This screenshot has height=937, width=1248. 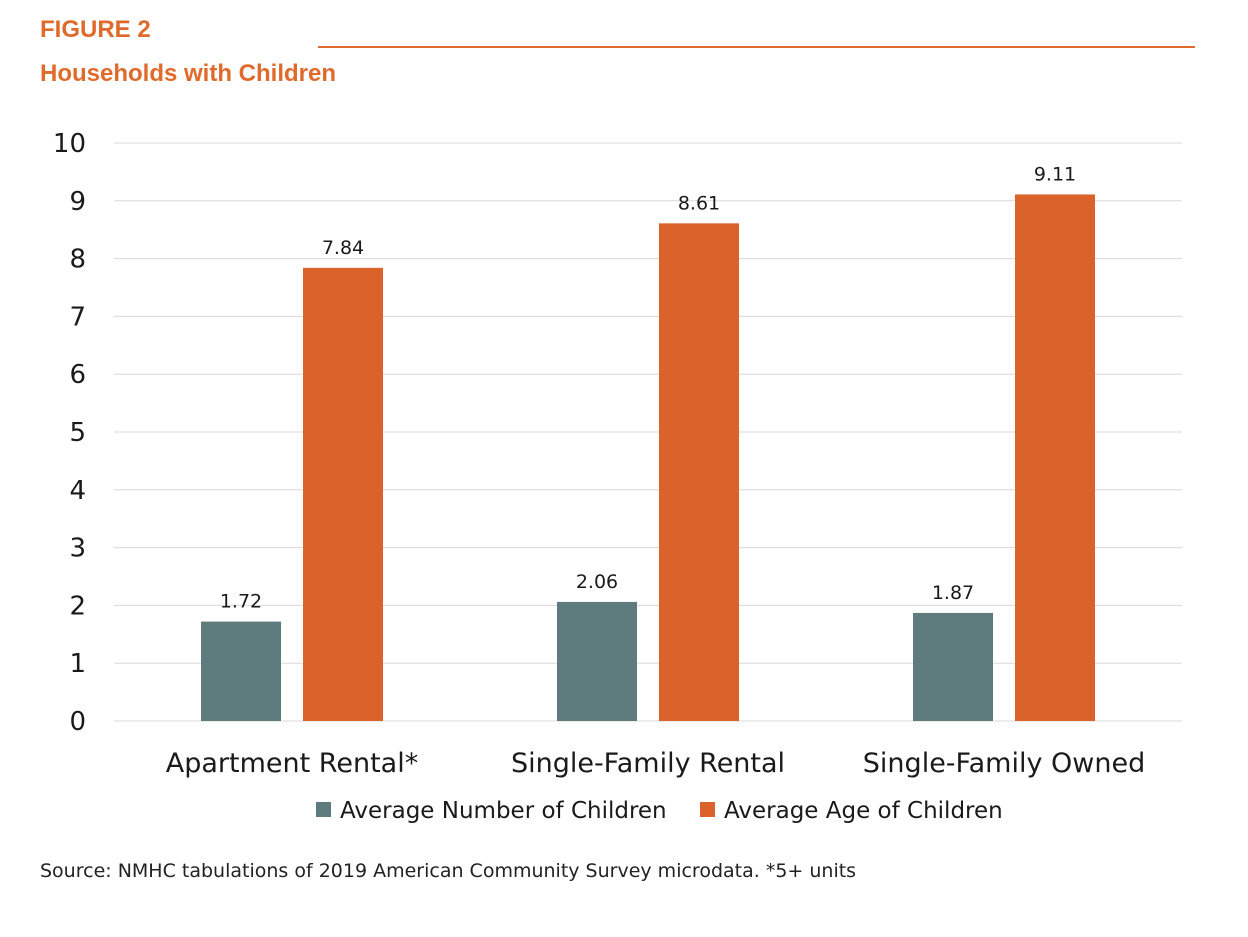 I want to click on y-tick-label: 7, so click(x=77, y=317).